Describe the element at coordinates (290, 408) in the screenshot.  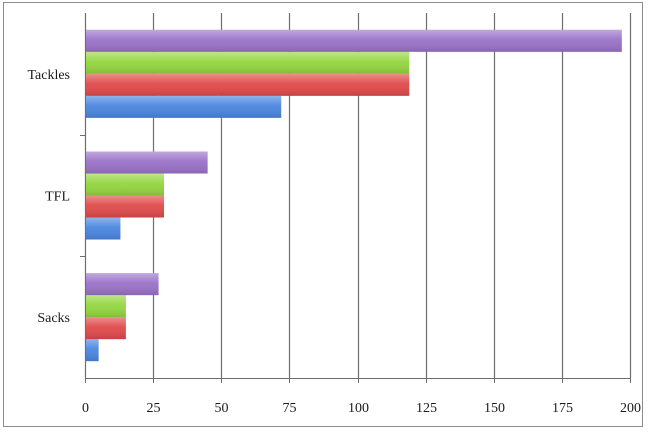
I see `x-tick-label: 75` at that location.